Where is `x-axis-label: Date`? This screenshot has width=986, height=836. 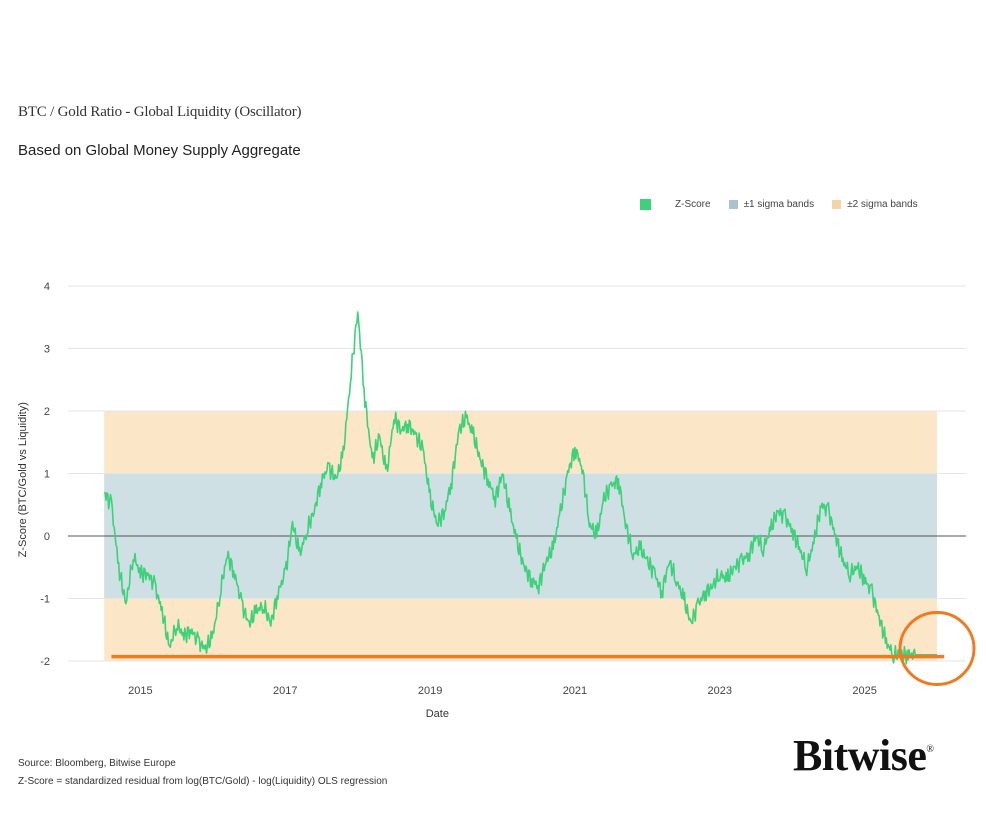
x-axis-label: Date is located at coordinates (437, 714).